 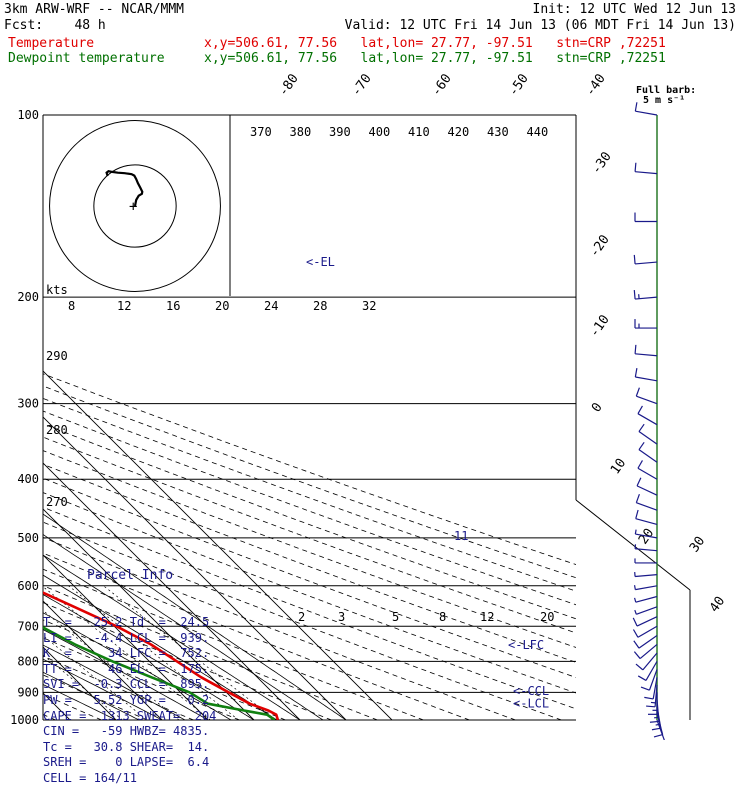 I want to click on parcel-info-row: LI = -4.4 LCL = 939., so click(x=140, y=639).